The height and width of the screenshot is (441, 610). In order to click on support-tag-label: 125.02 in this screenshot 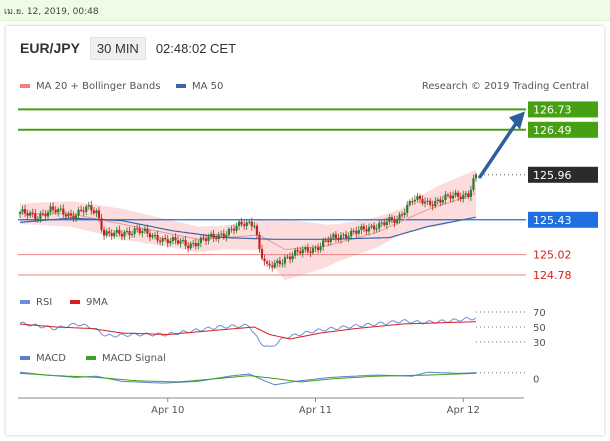, I will do `click(552, 255)`.